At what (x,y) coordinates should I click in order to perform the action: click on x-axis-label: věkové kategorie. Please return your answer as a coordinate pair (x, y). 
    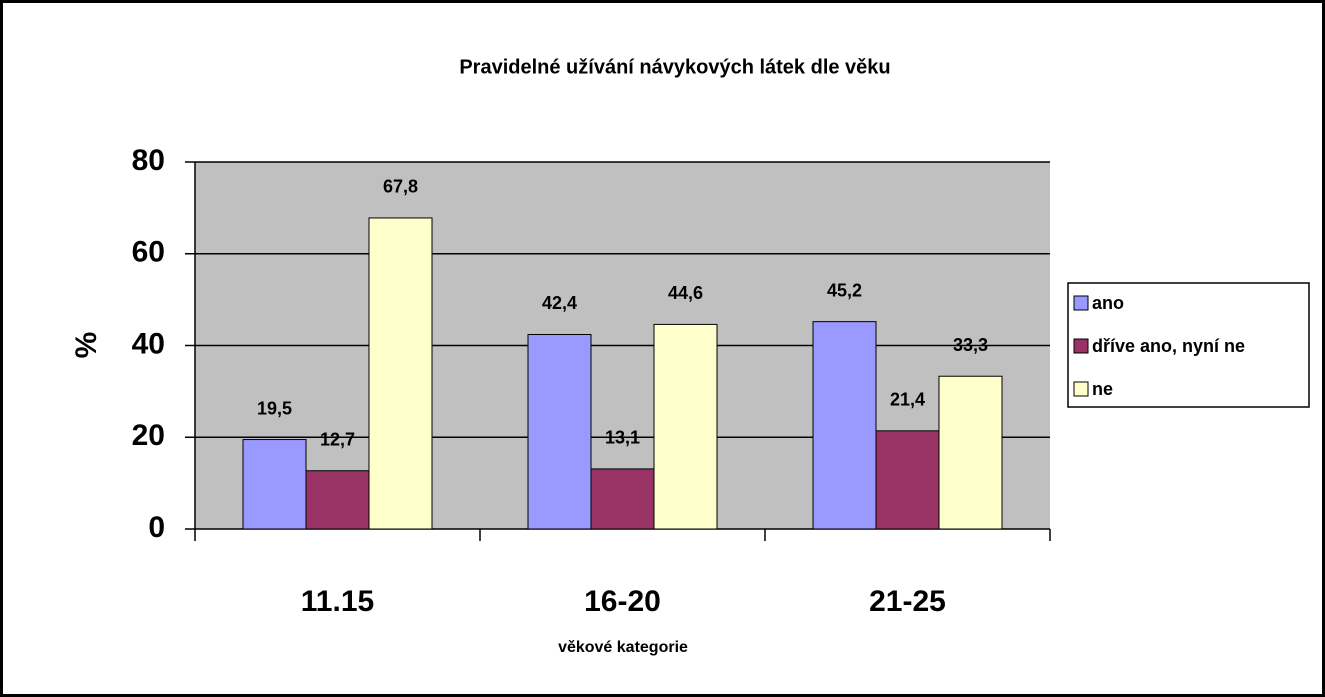
    Looking at the image, I should click on (623, 647).